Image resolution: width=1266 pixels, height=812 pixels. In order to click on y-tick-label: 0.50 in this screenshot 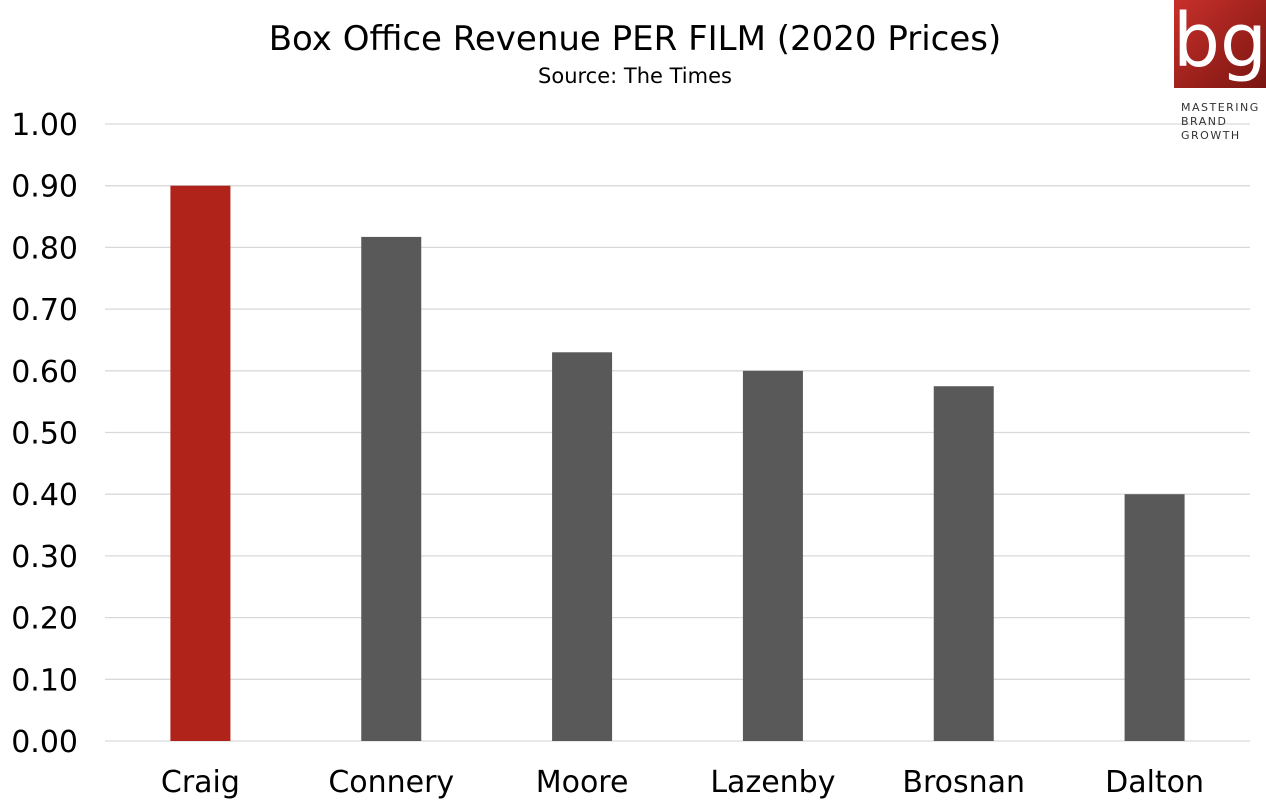, I will do `click(44, 434)`.